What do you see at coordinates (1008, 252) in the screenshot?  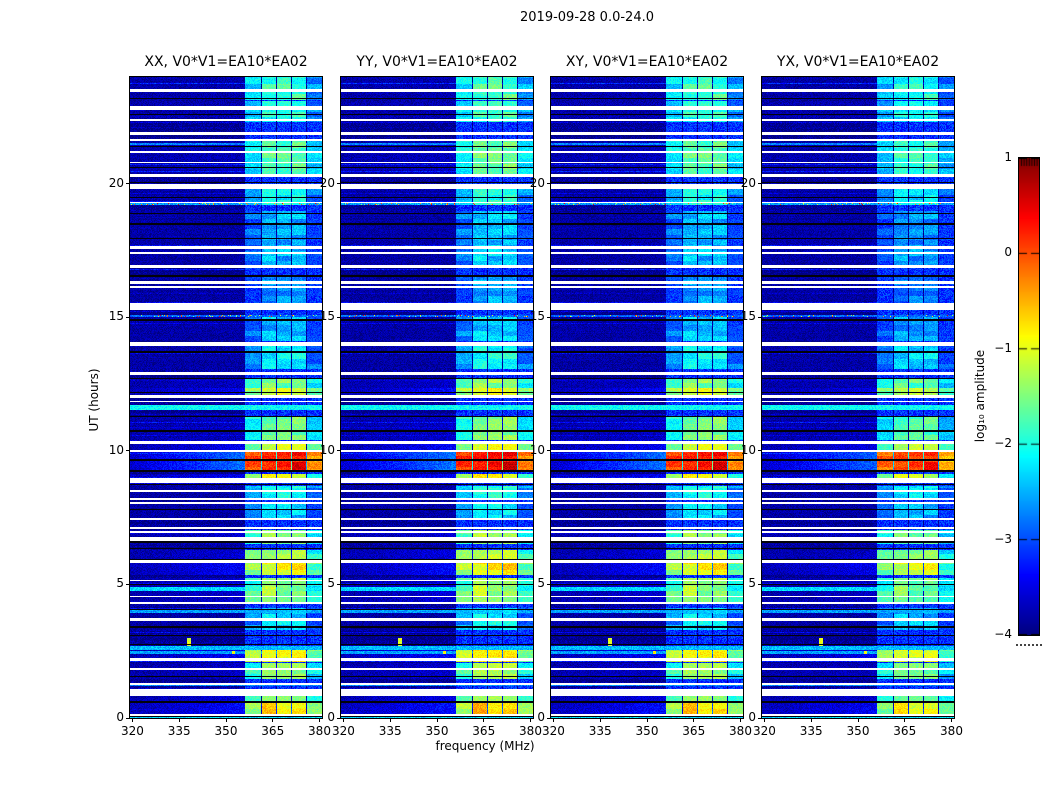 I see `colorbar-tick-label: 0` at bounding box center [1008, 252].